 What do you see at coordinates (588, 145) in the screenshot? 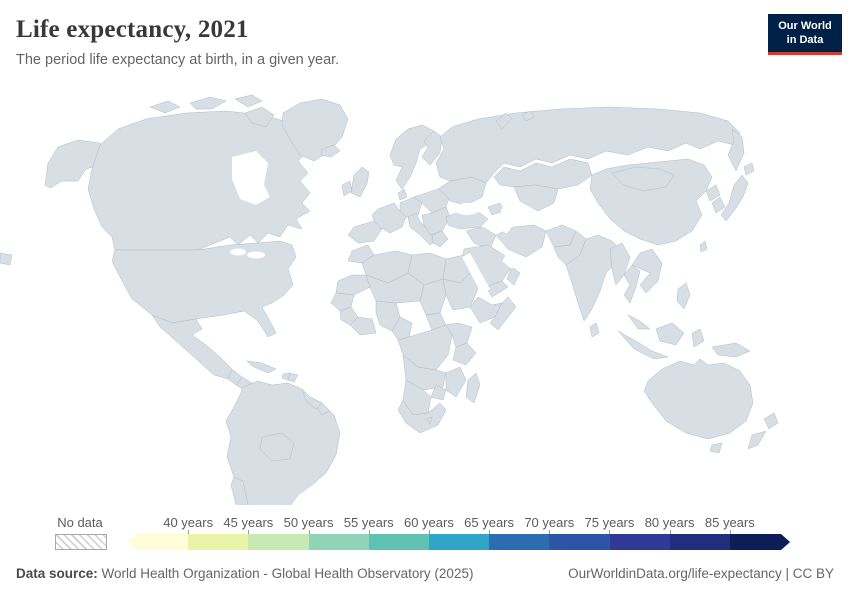
I see `region-russia` at bounding box center [588, 145].